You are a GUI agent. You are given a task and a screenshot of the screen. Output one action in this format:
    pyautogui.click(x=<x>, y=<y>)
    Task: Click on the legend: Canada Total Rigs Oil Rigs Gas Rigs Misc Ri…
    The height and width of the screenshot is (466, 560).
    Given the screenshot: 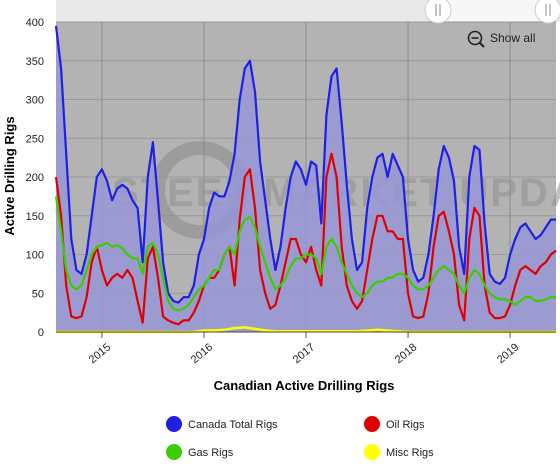 What is the action you would take?
    pyautogui.click(x=300, y=438)
    